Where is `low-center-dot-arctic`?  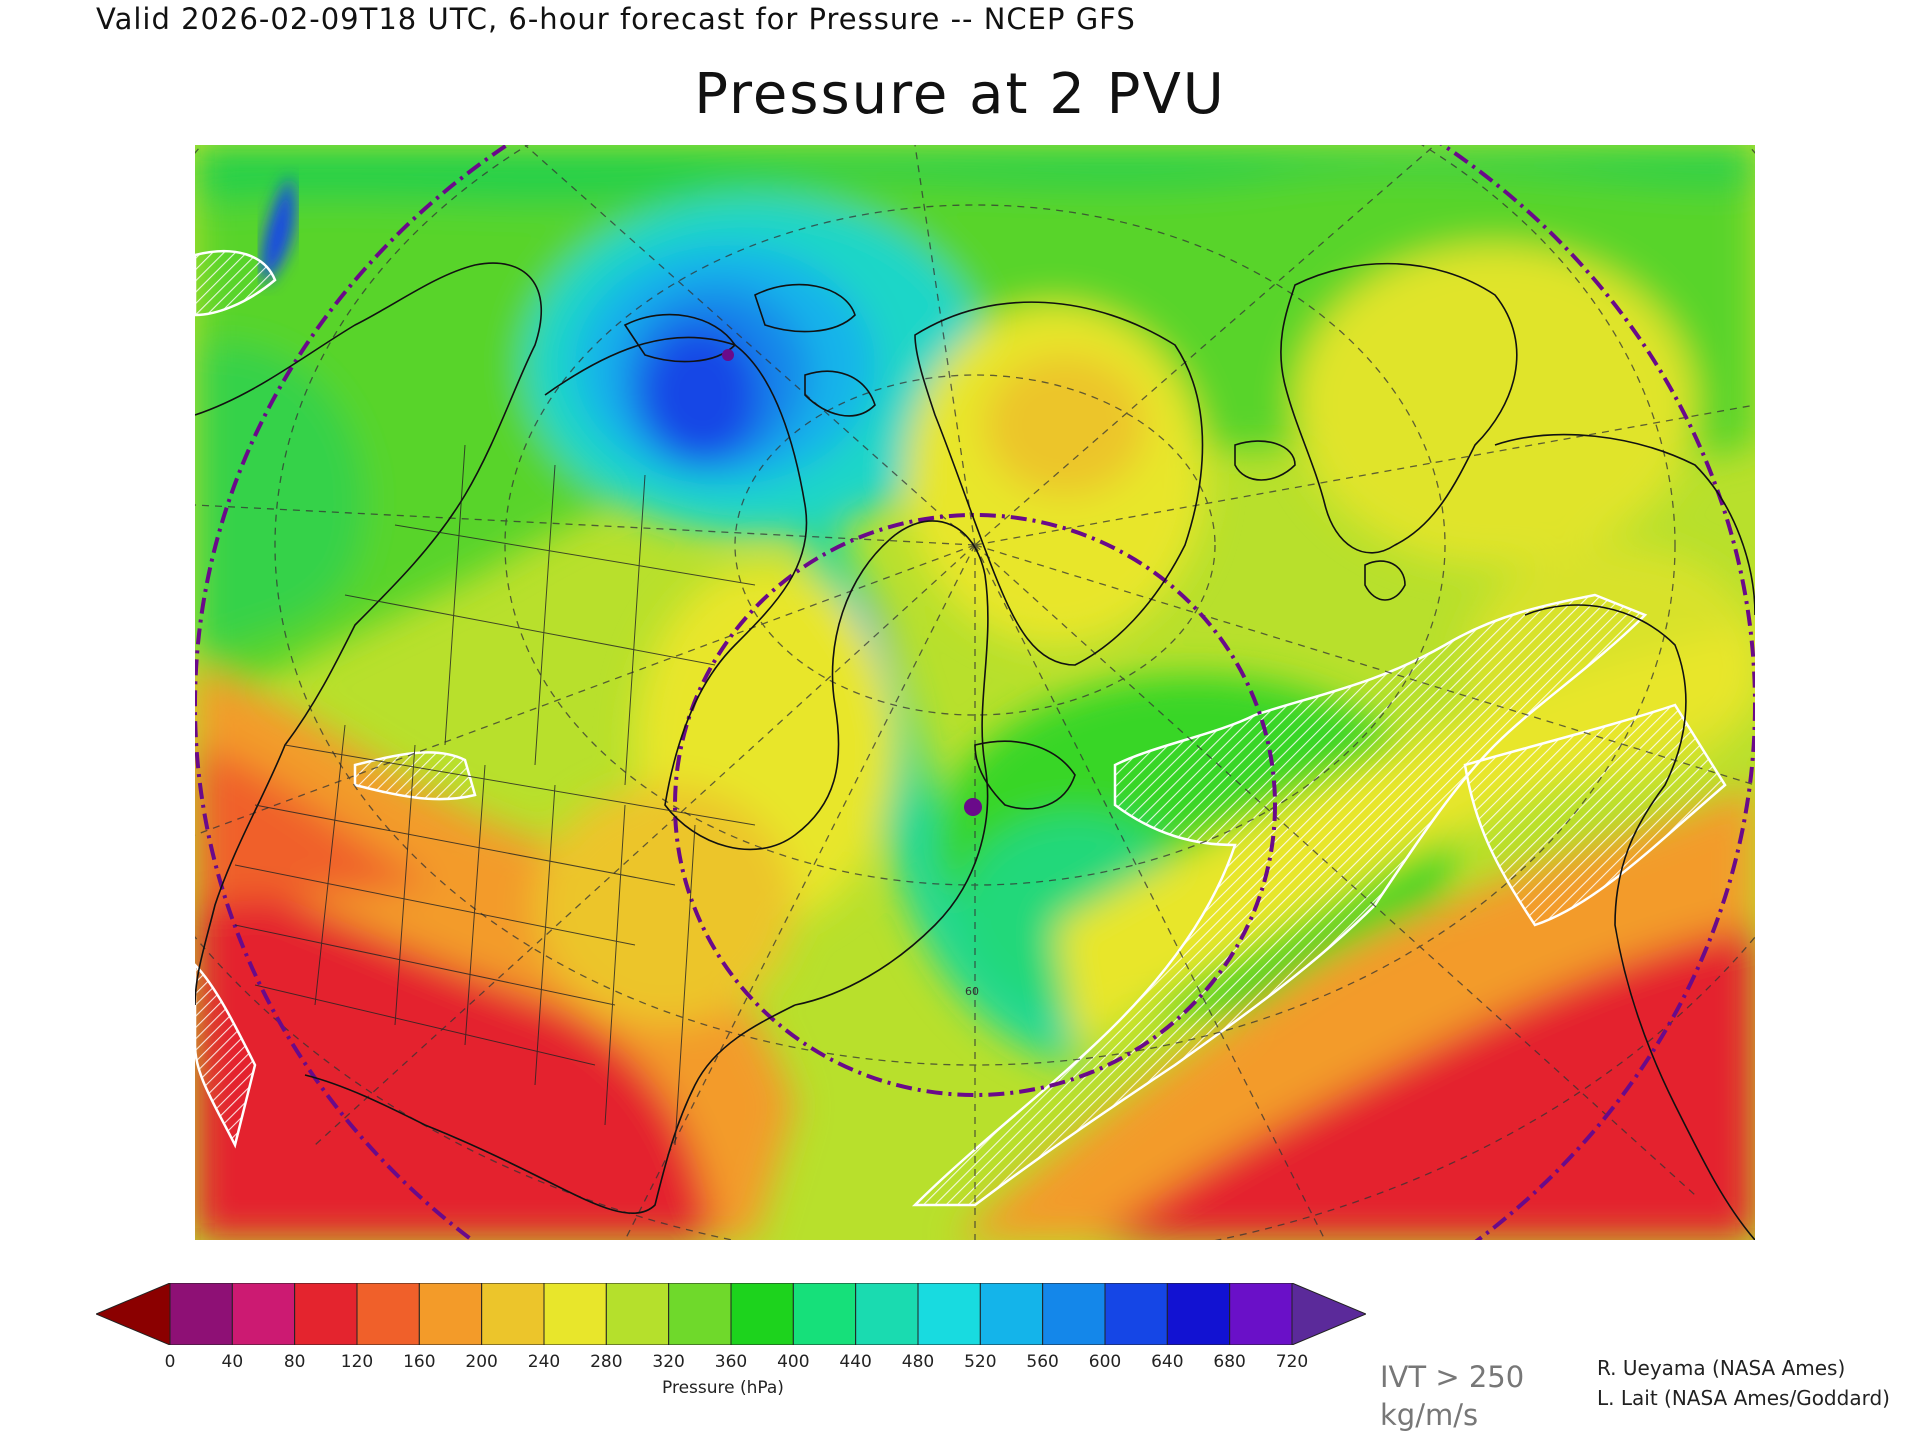 low-center-dot-arctic is located at coordinates (728, 355).